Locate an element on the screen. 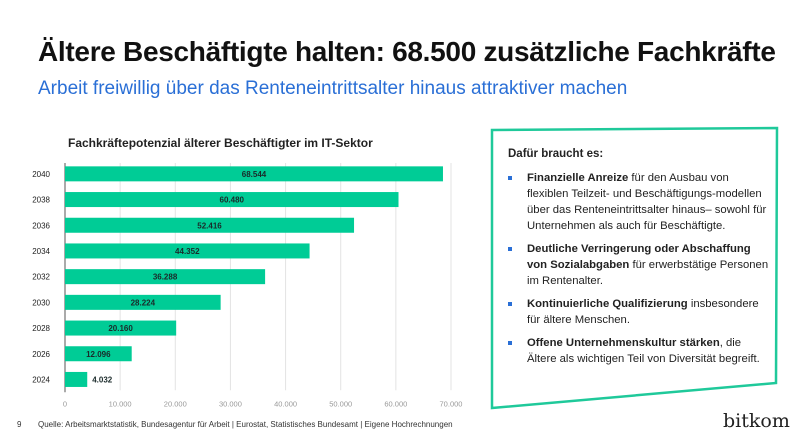 Image resolution: width=800 pixels, height=448 pixels. y-tick-label: 2034 is located at coordinates (41, 251).